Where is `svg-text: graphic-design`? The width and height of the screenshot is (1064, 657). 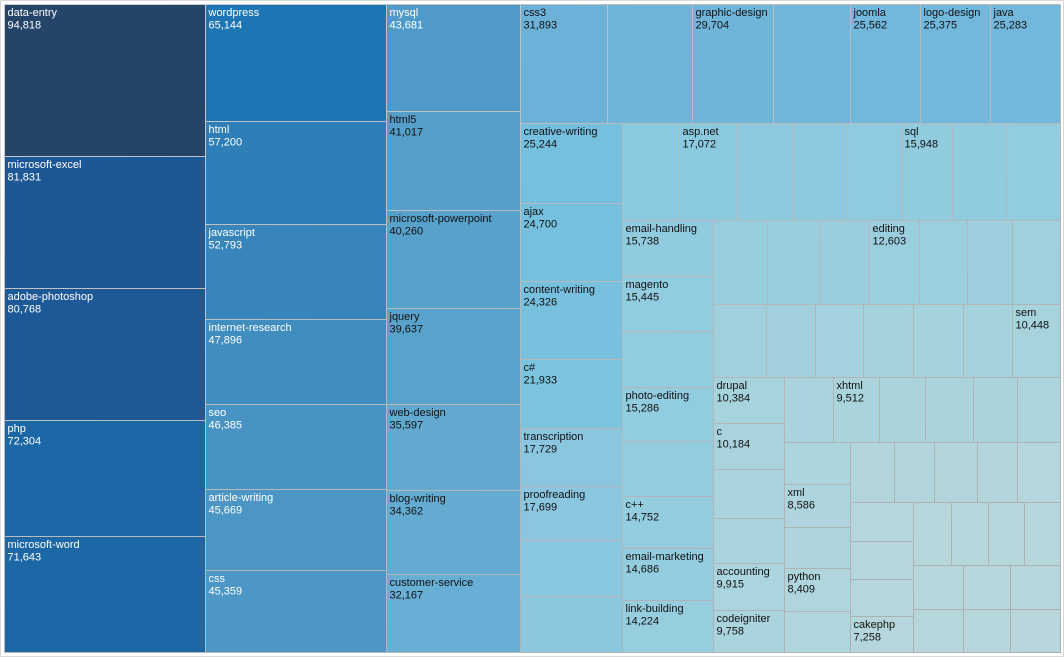
svg-text: graphic-design is located at coordinates (732, 13).